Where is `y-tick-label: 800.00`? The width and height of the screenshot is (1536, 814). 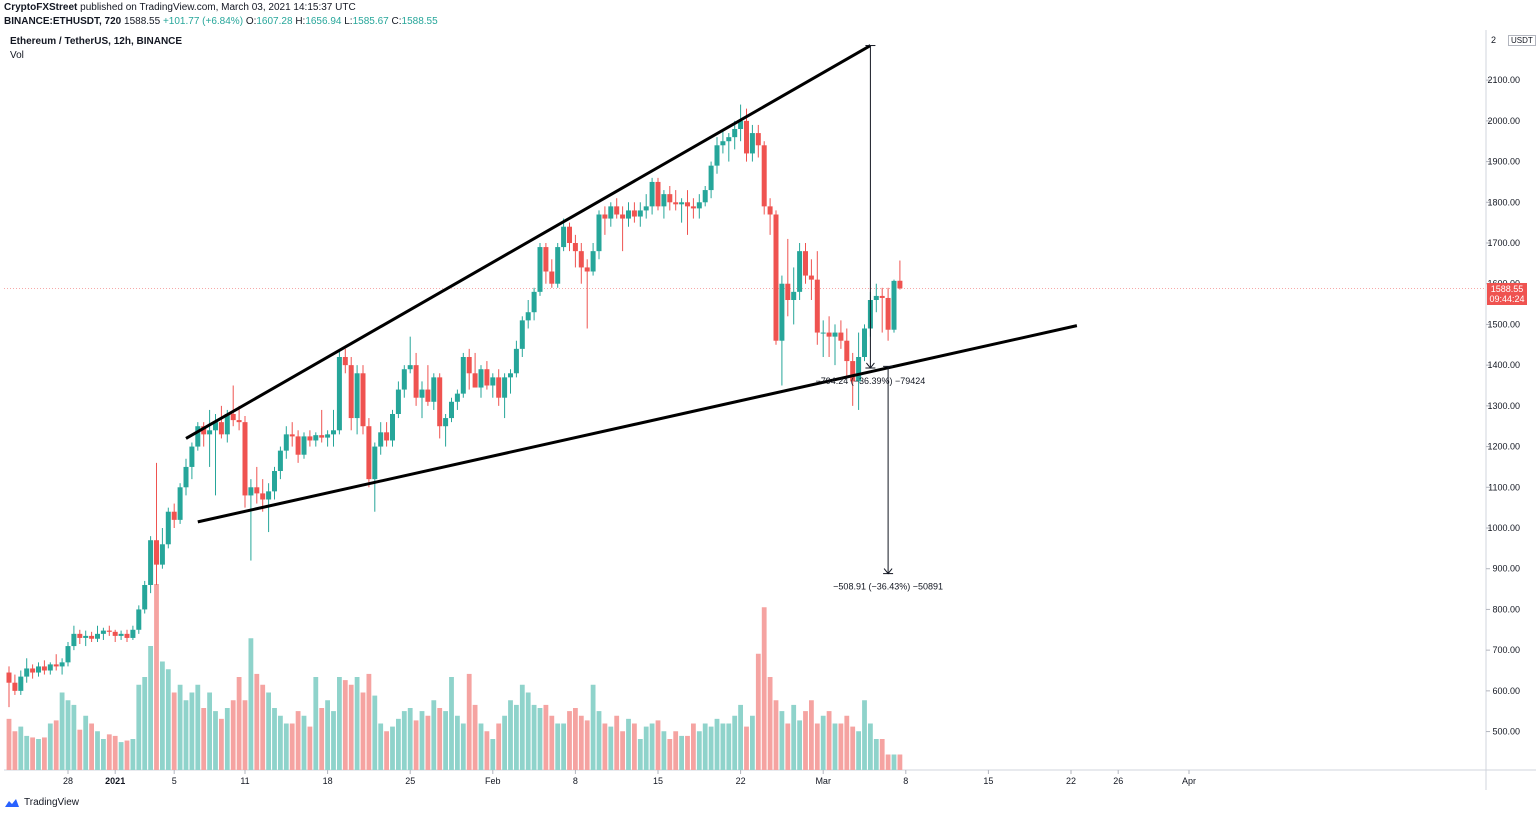 y-tick-label: 800.00 is located at coordinates (1506, 609).